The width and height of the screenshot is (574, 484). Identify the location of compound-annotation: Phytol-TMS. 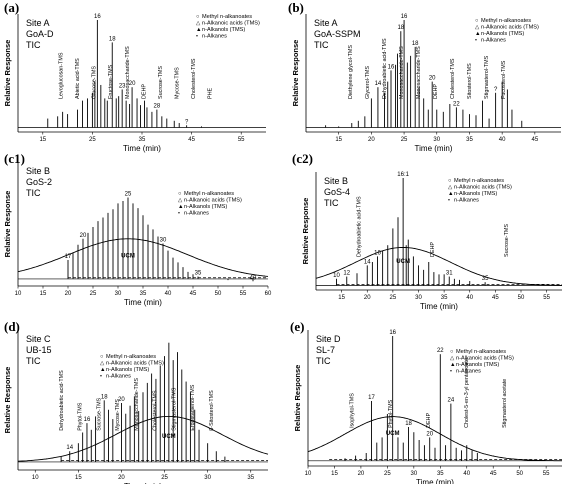
(81, 416).